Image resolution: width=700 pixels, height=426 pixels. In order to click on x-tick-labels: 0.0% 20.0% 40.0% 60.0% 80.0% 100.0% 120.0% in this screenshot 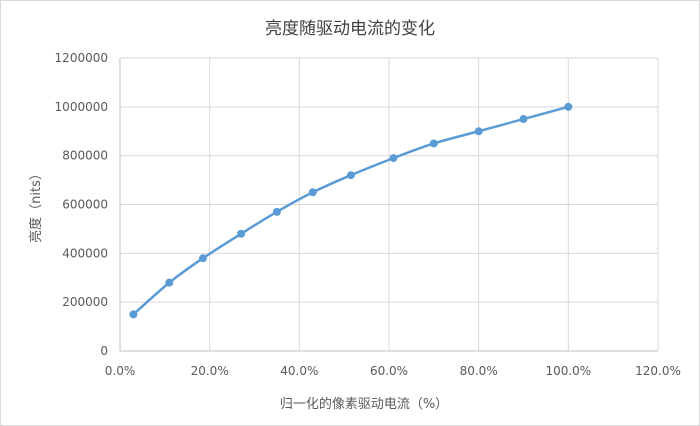, I will do `click(393, 371)`.